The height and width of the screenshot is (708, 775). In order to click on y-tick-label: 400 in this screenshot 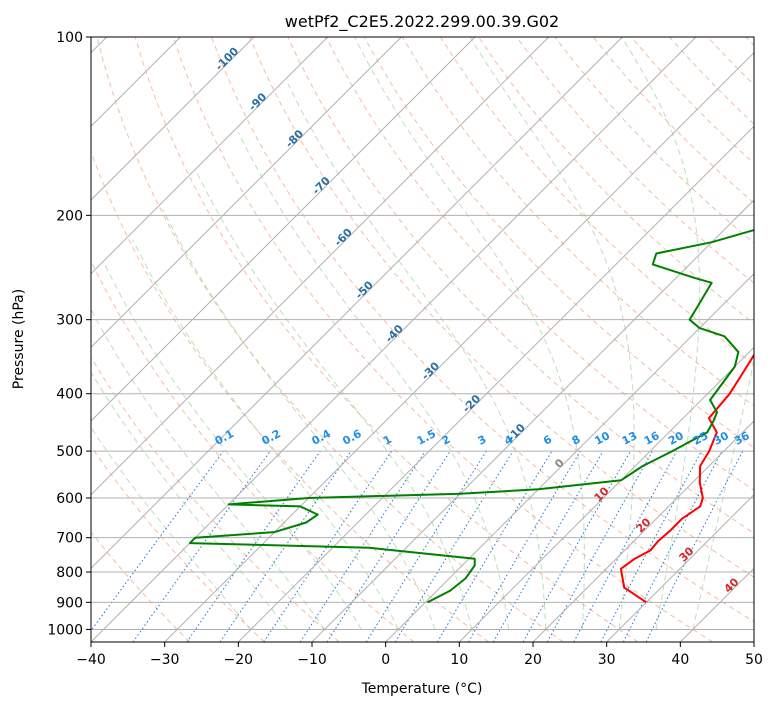, I will do `click(69, 395)`.